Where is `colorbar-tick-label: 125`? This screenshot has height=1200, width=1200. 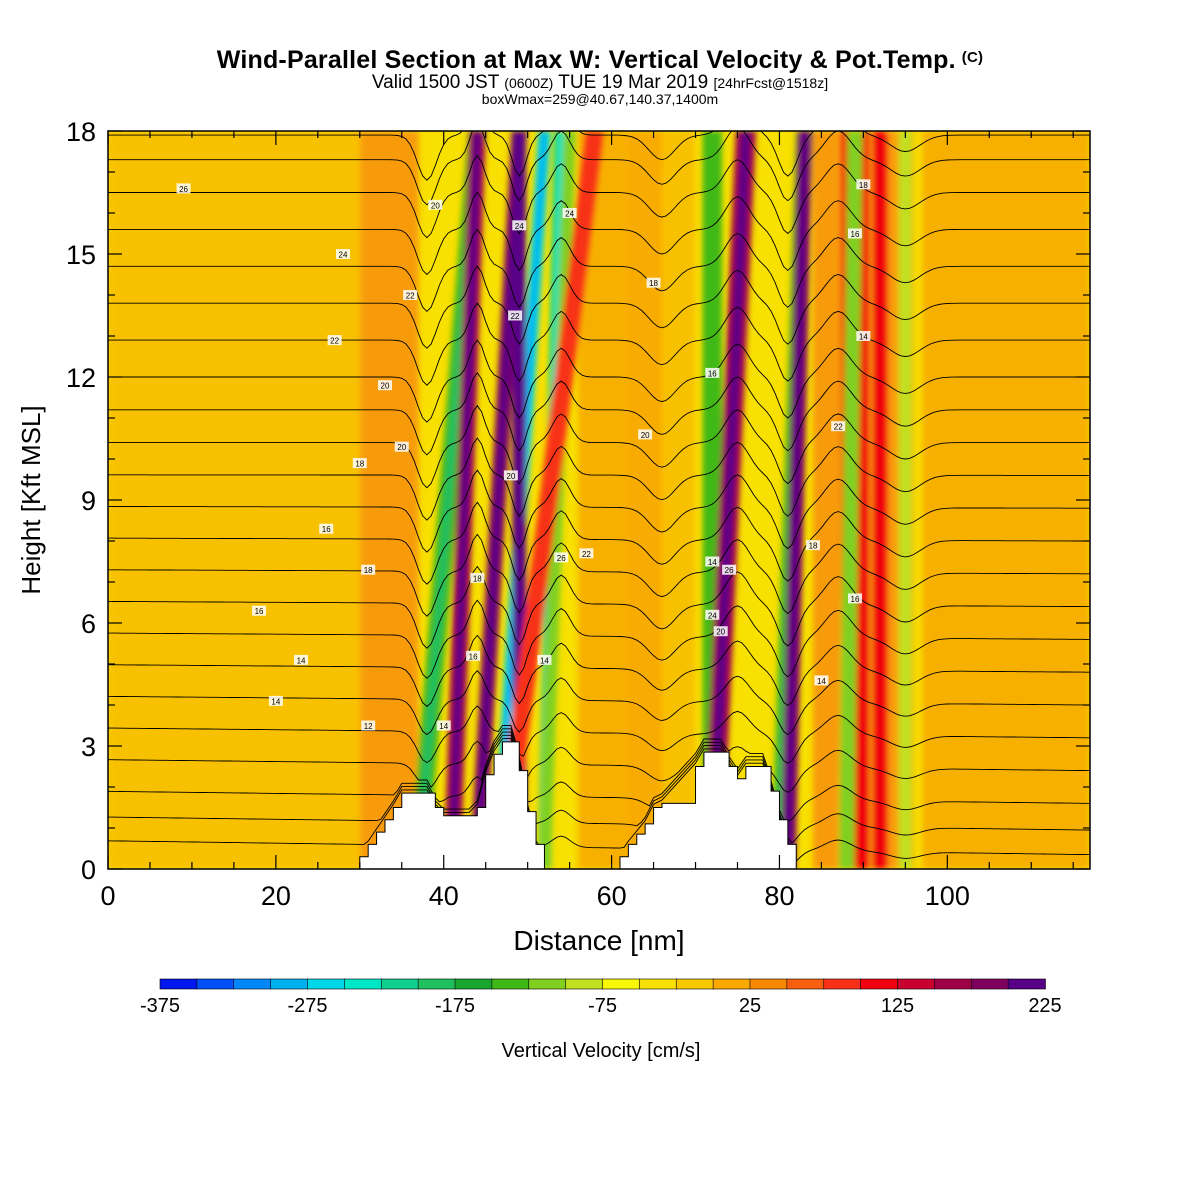
colorbar-tick-label: 125 is located at coordinates (897, 1006).